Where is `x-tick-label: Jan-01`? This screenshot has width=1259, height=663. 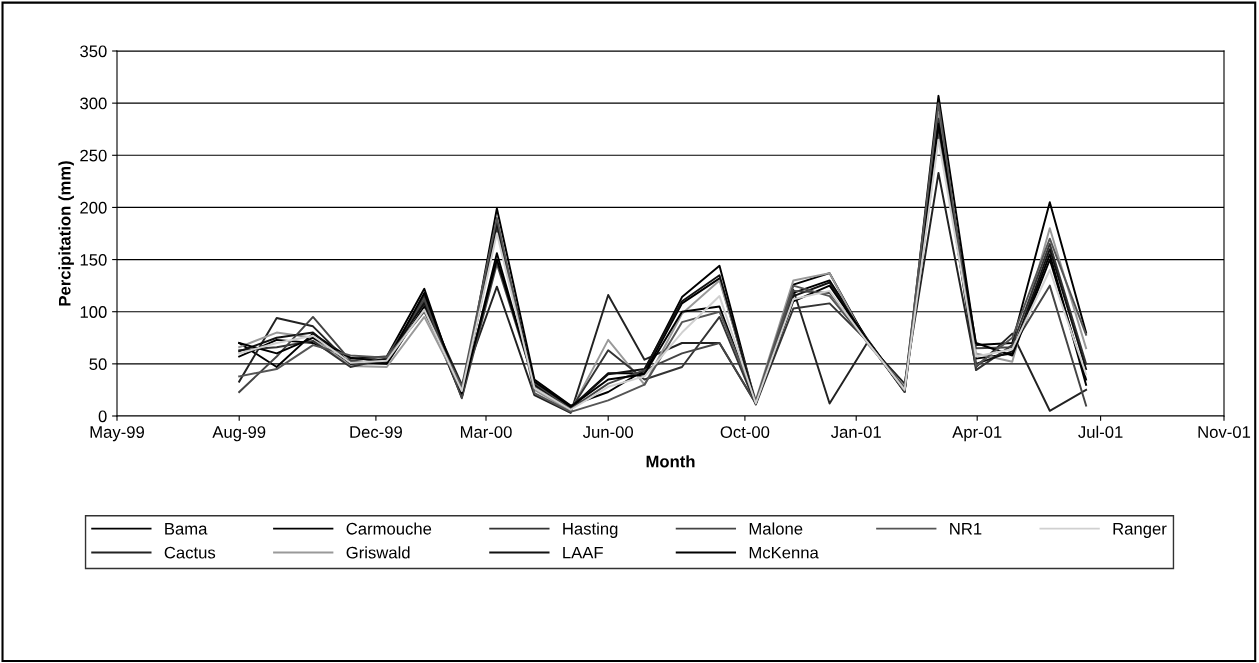 x-tick-label: Jan-01 is located at coordinates (855, 432).